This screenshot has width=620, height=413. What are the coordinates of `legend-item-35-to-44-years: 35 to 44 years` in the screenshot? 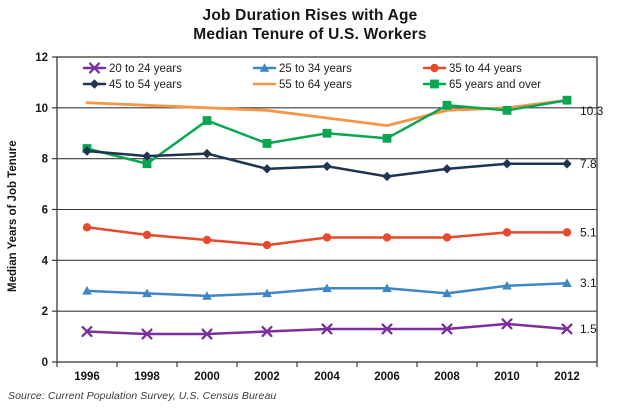 It's located at (472, 69).